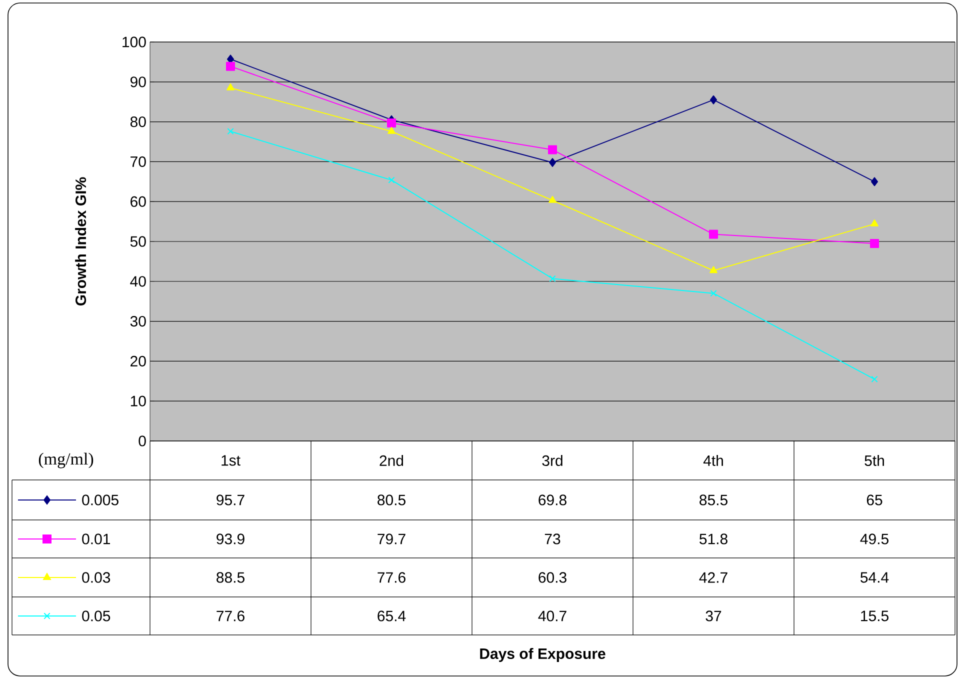  I want to click on data-label: 65.4, so click(392, 616).